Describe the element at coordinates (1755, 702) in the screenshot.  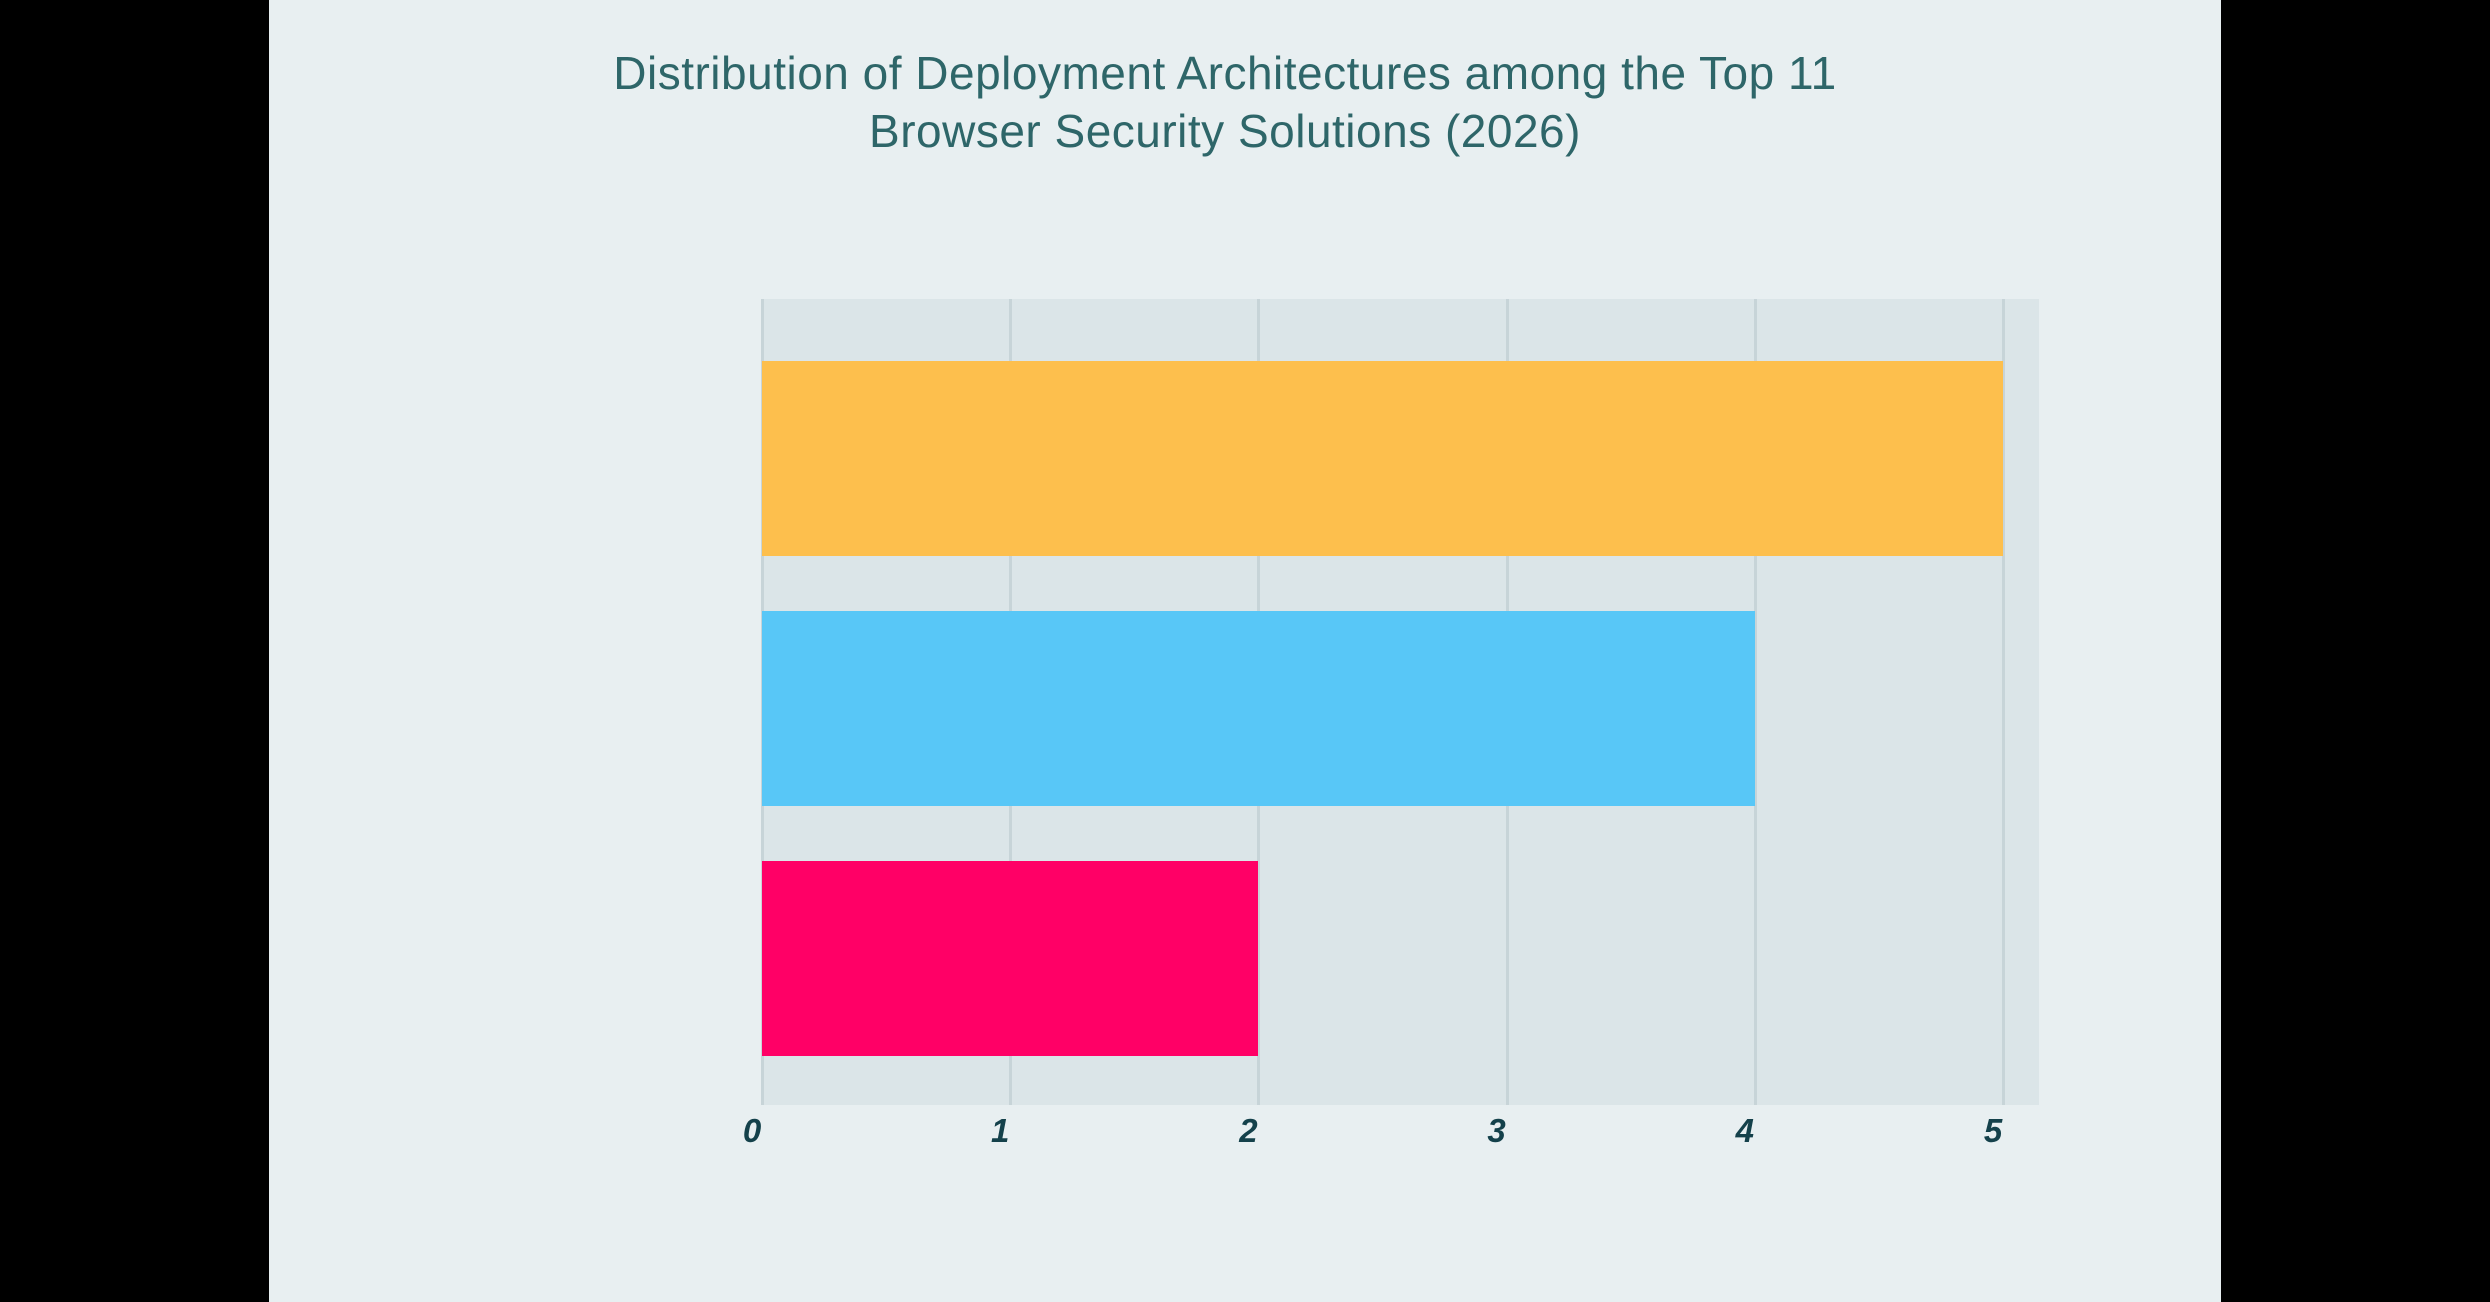
I see `gridline-x4` at that location.